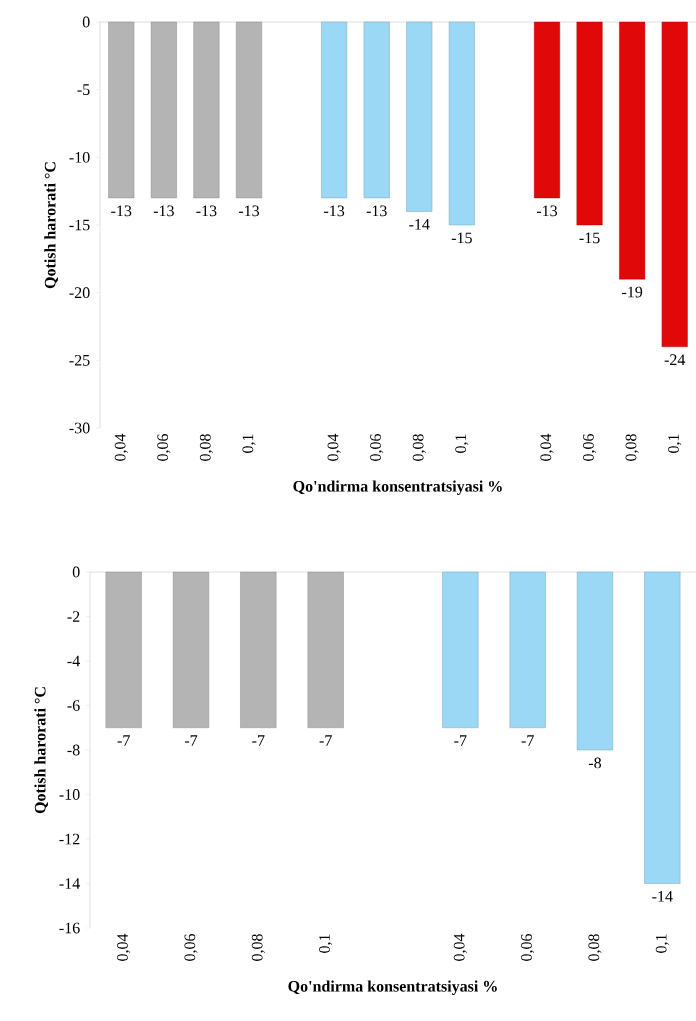  I want to click on data-label: -8, so click(595, 763).